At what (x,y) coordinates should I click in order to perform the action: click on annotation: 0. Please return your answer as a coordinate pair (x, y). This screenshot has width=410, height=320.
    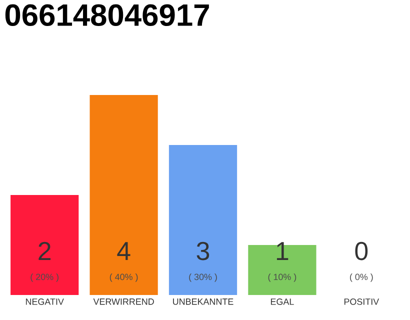
    Looking at the image, I should click on (361, 251).